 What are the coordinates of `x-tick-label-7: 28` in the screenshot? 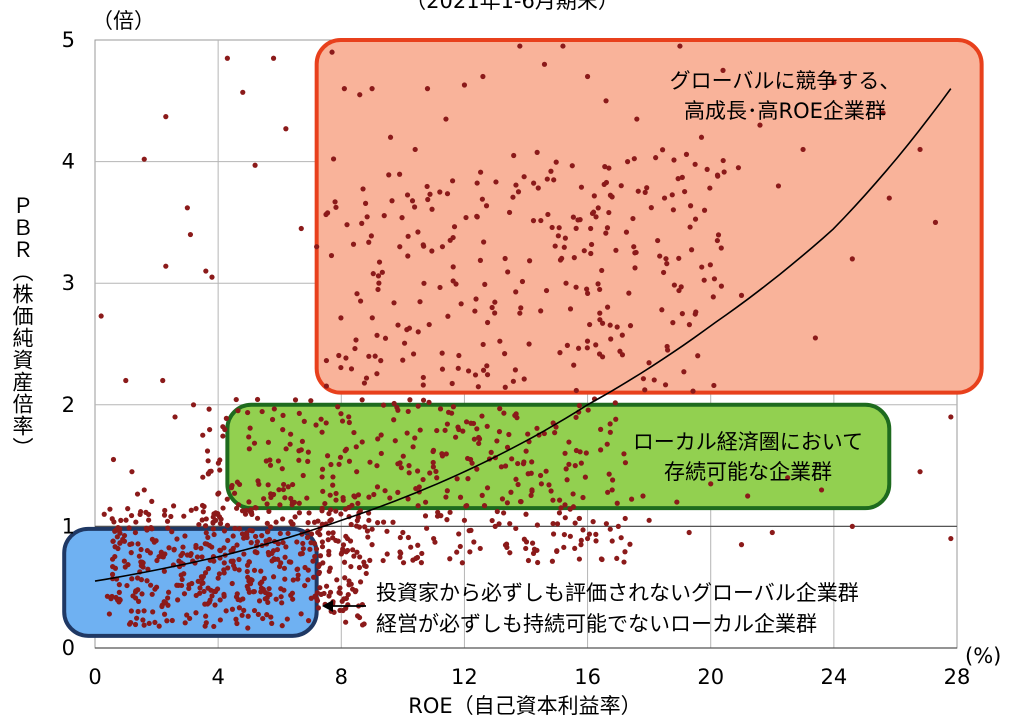 It's located at (957, 677).